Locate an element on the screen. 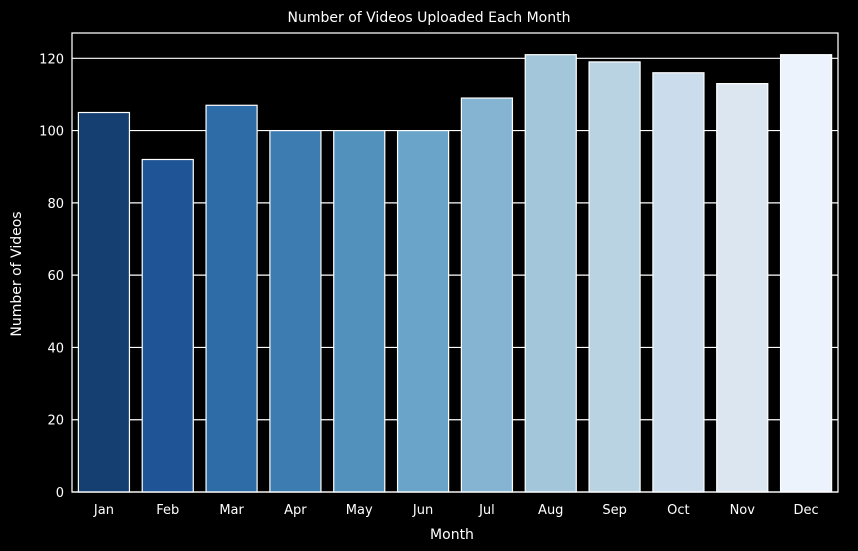 This screenshot has width=858, height=551. bar-sep is located at coordinates (614, 277).